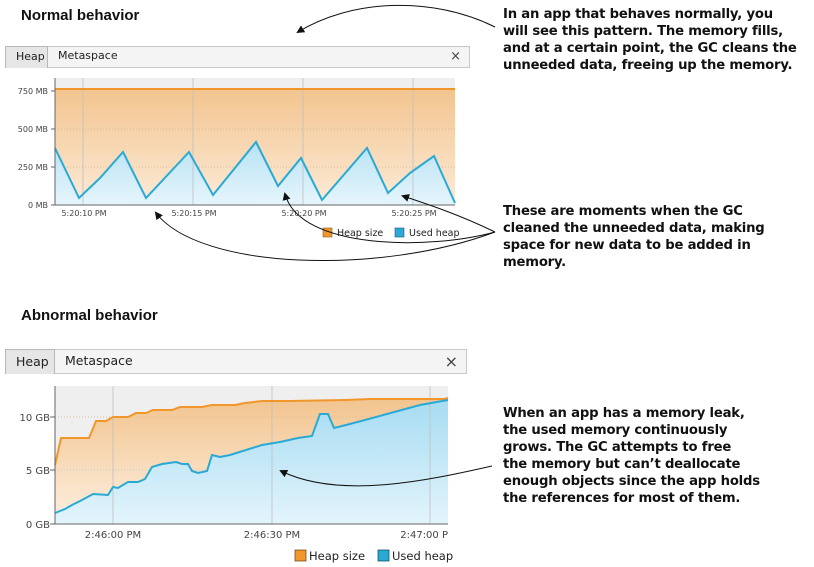 The image size is (814, 567). I want to click on svg-text: 2:46:00 PM, so click(113, 535).